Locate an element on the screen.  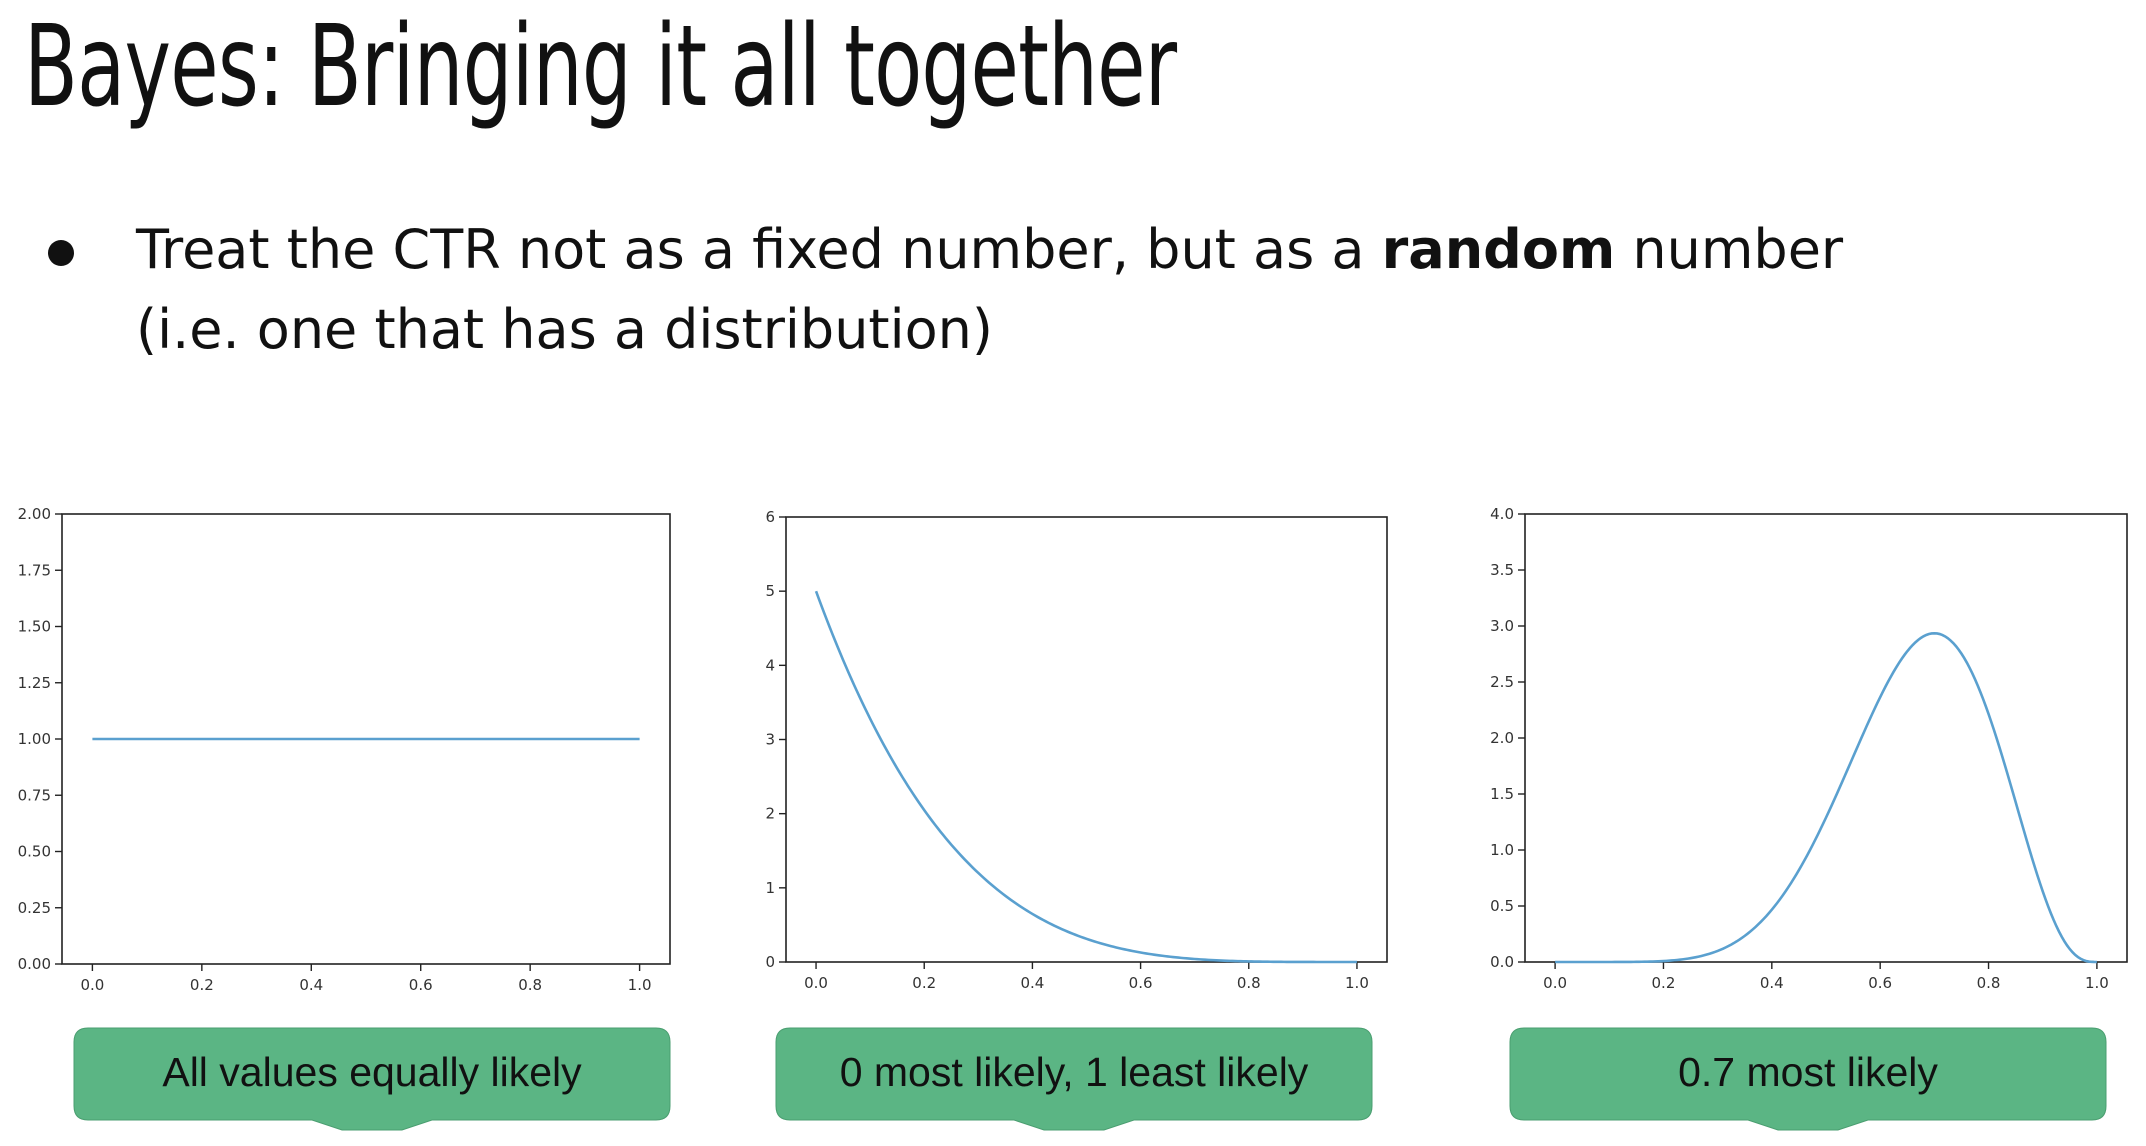
y-tick-label: 0.25 is located at coordinates (34, 908).